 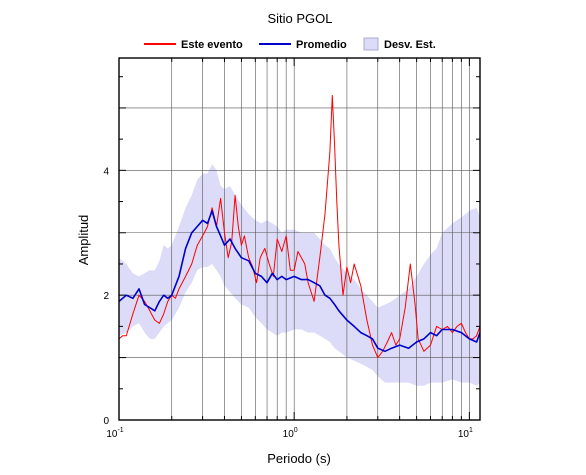 What do you see at coordinates (299, 18) in the screenshot?
I see `chart-title: Sitio PGOL` at bounding box center [299, 18].